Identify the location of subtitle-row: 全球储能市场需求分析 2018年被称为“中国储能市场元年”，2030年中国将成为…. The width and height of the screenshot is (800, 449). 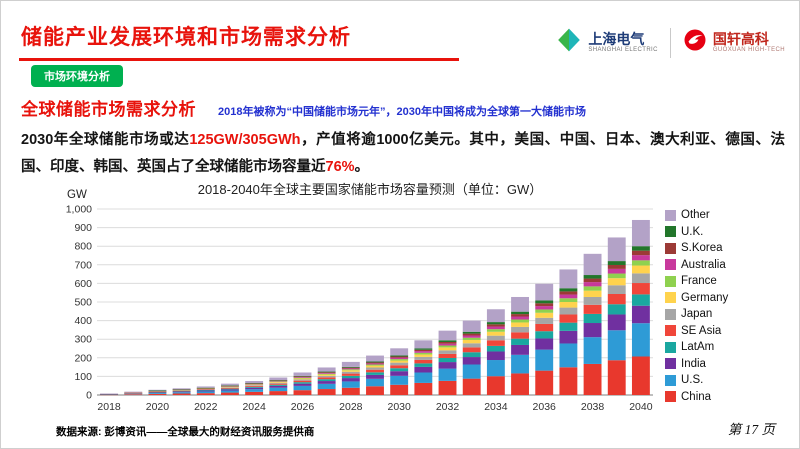
(303, 107).